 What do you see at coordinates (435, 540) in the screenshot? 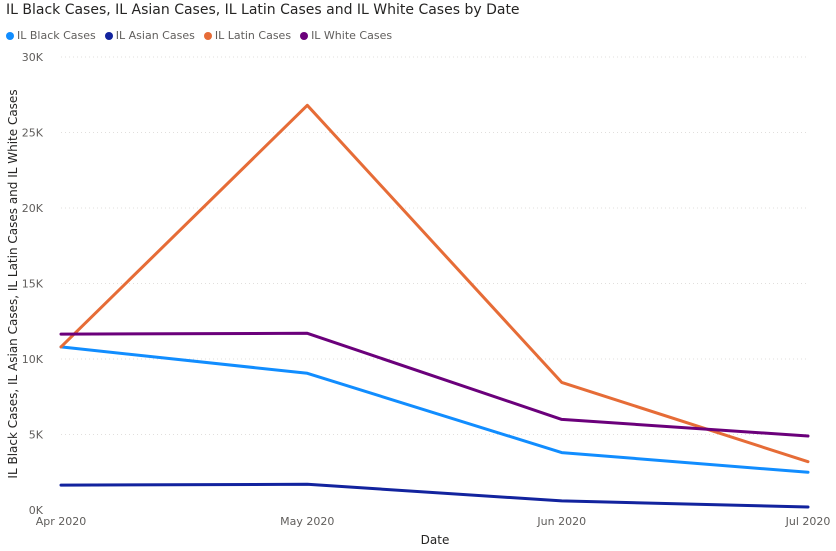
I see `x-axis-title: Date` at bounding box center [435, 540].